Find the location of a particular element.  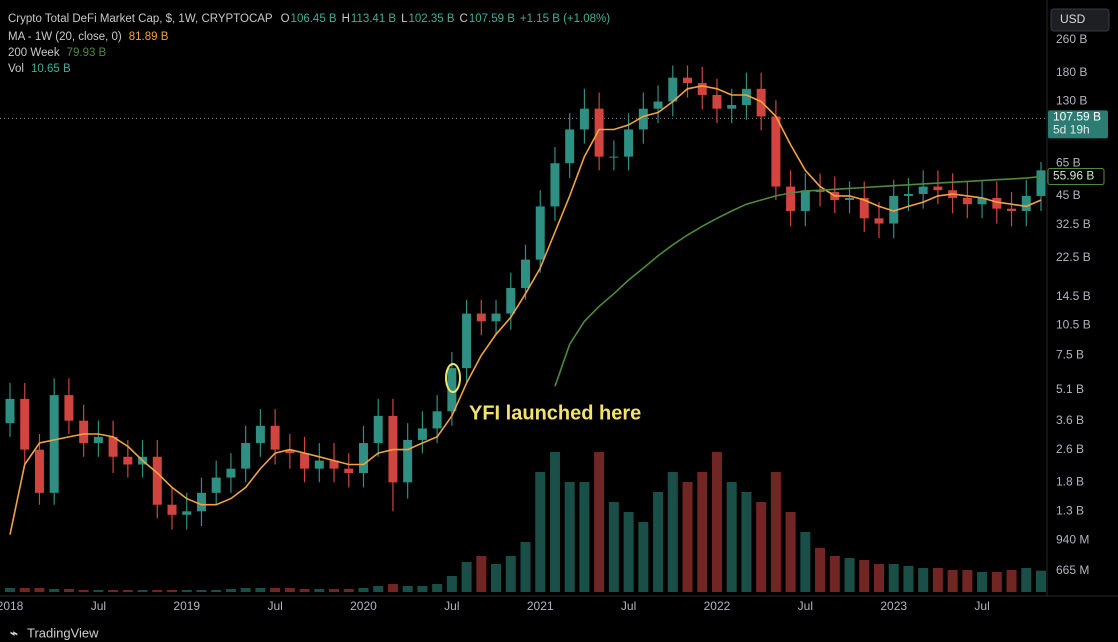

y-tick-label: 5.1 B is located at coordinates (1070, 389).